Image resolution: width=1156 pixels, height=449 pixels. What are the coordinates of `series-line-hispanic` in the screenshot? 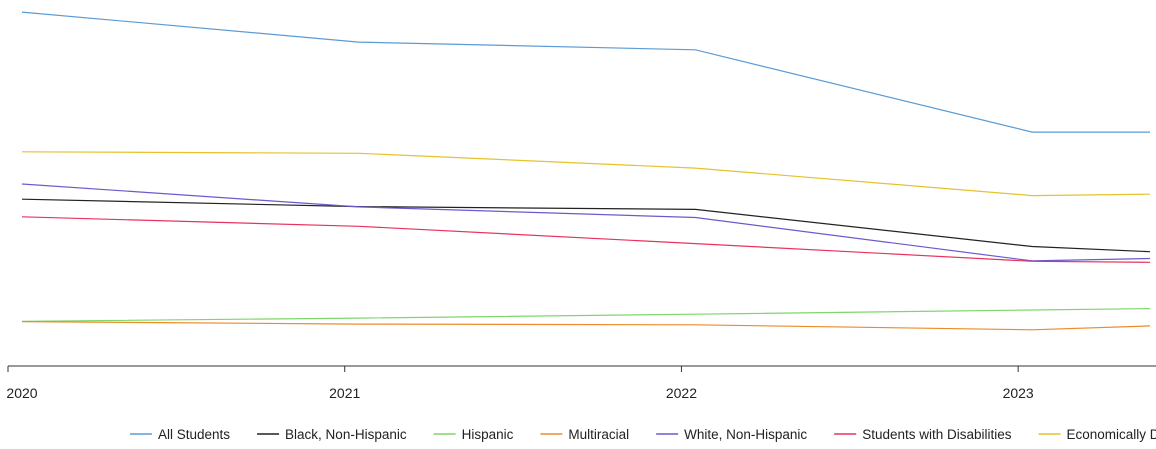 It's located at (586, 315).